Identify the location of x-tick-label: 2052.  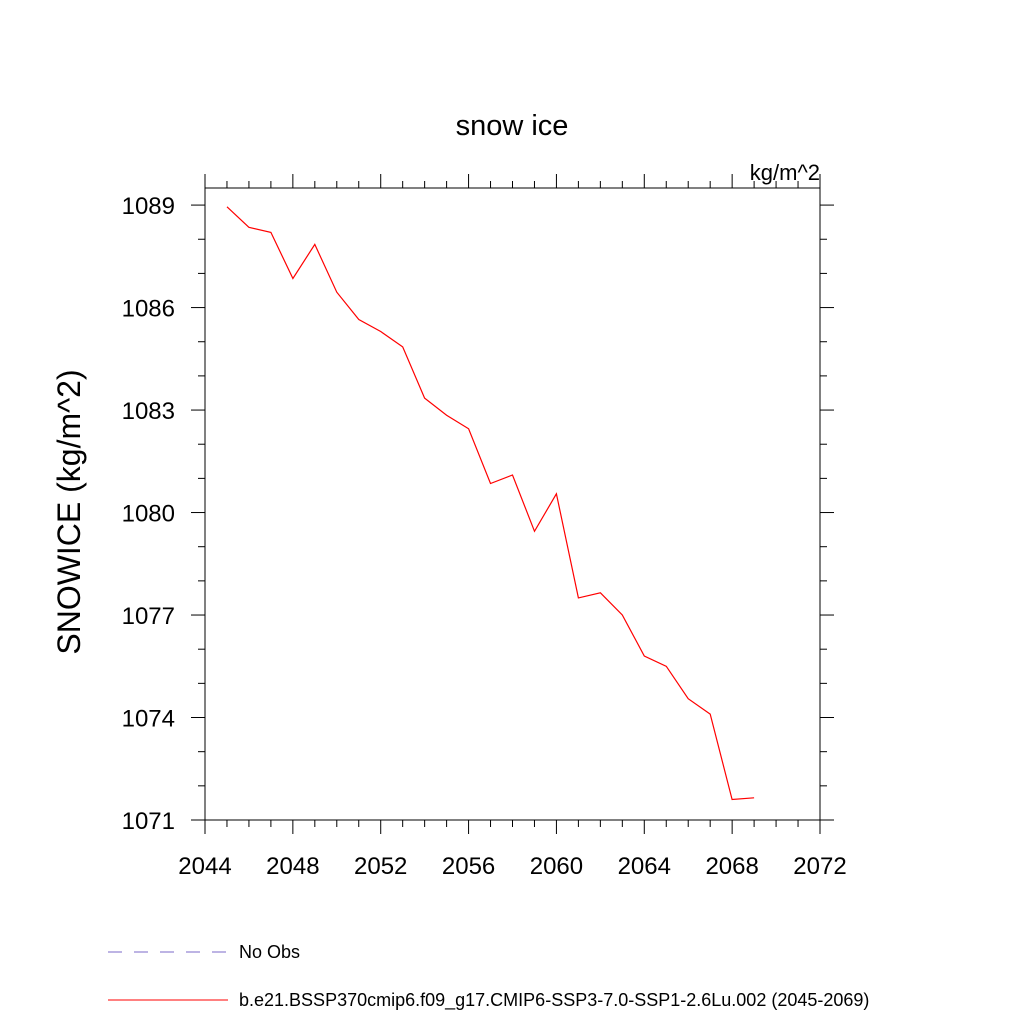
(380, 866).